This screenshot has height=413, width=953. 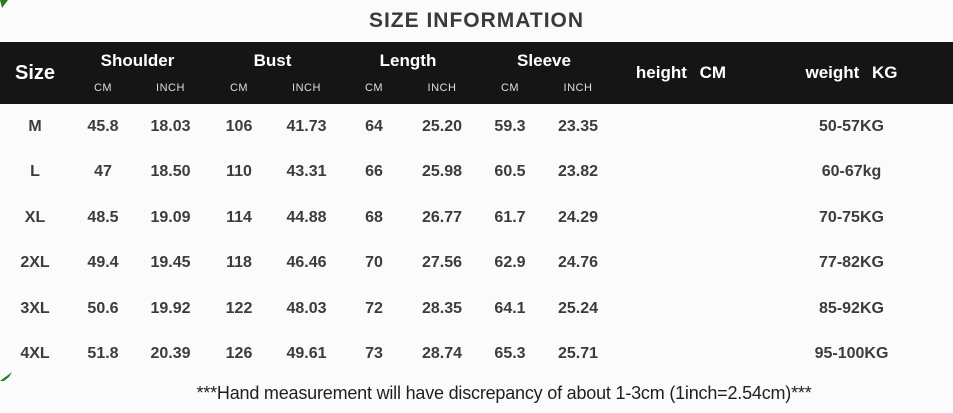 I want to click on unit-label-length-cm: CM, so click(x=374, y=88).